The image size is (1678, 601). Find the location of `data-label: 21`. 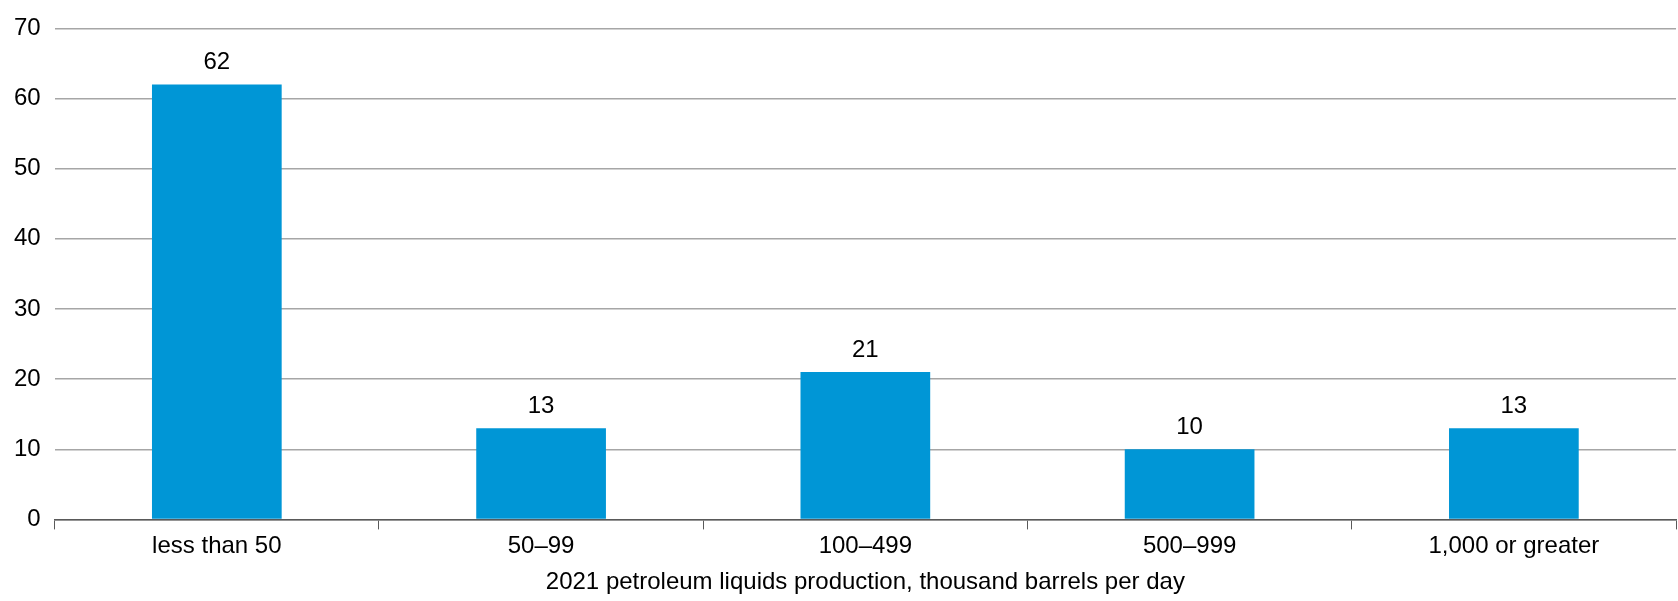

data-label: 21 is located at coordinates (865, 348).